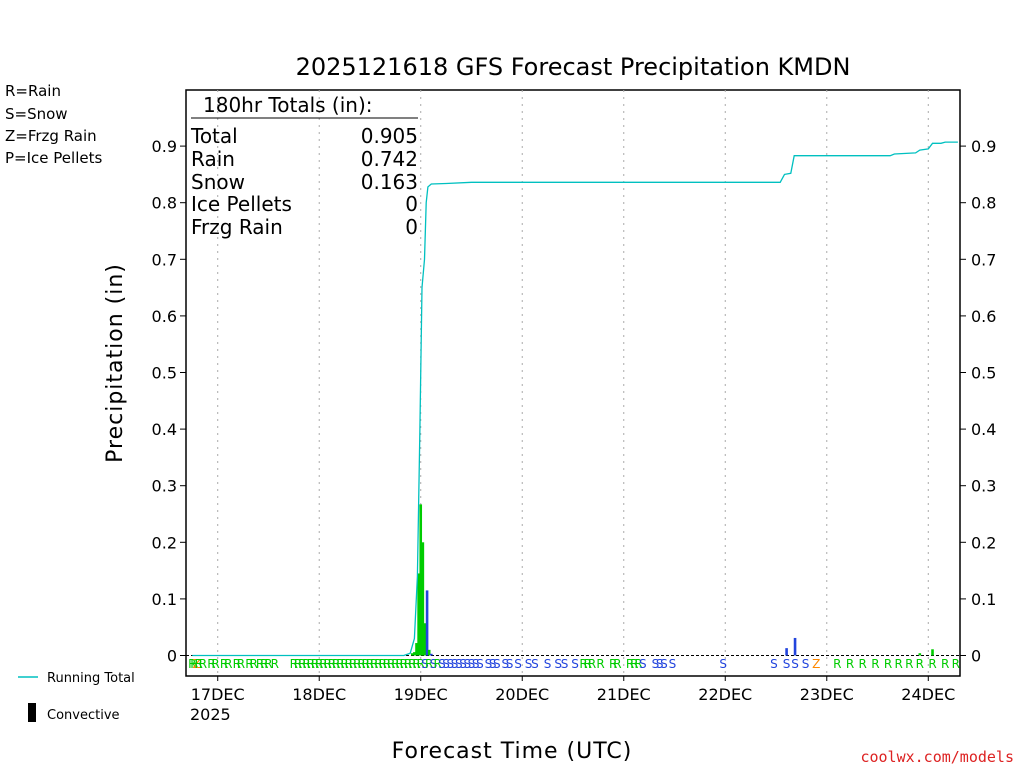 This screenshot has height=768, width=1024. Describe the element at coordinates (164, 203) in the screenshot. I see `y-tick-label-left: 0.8` at that location.